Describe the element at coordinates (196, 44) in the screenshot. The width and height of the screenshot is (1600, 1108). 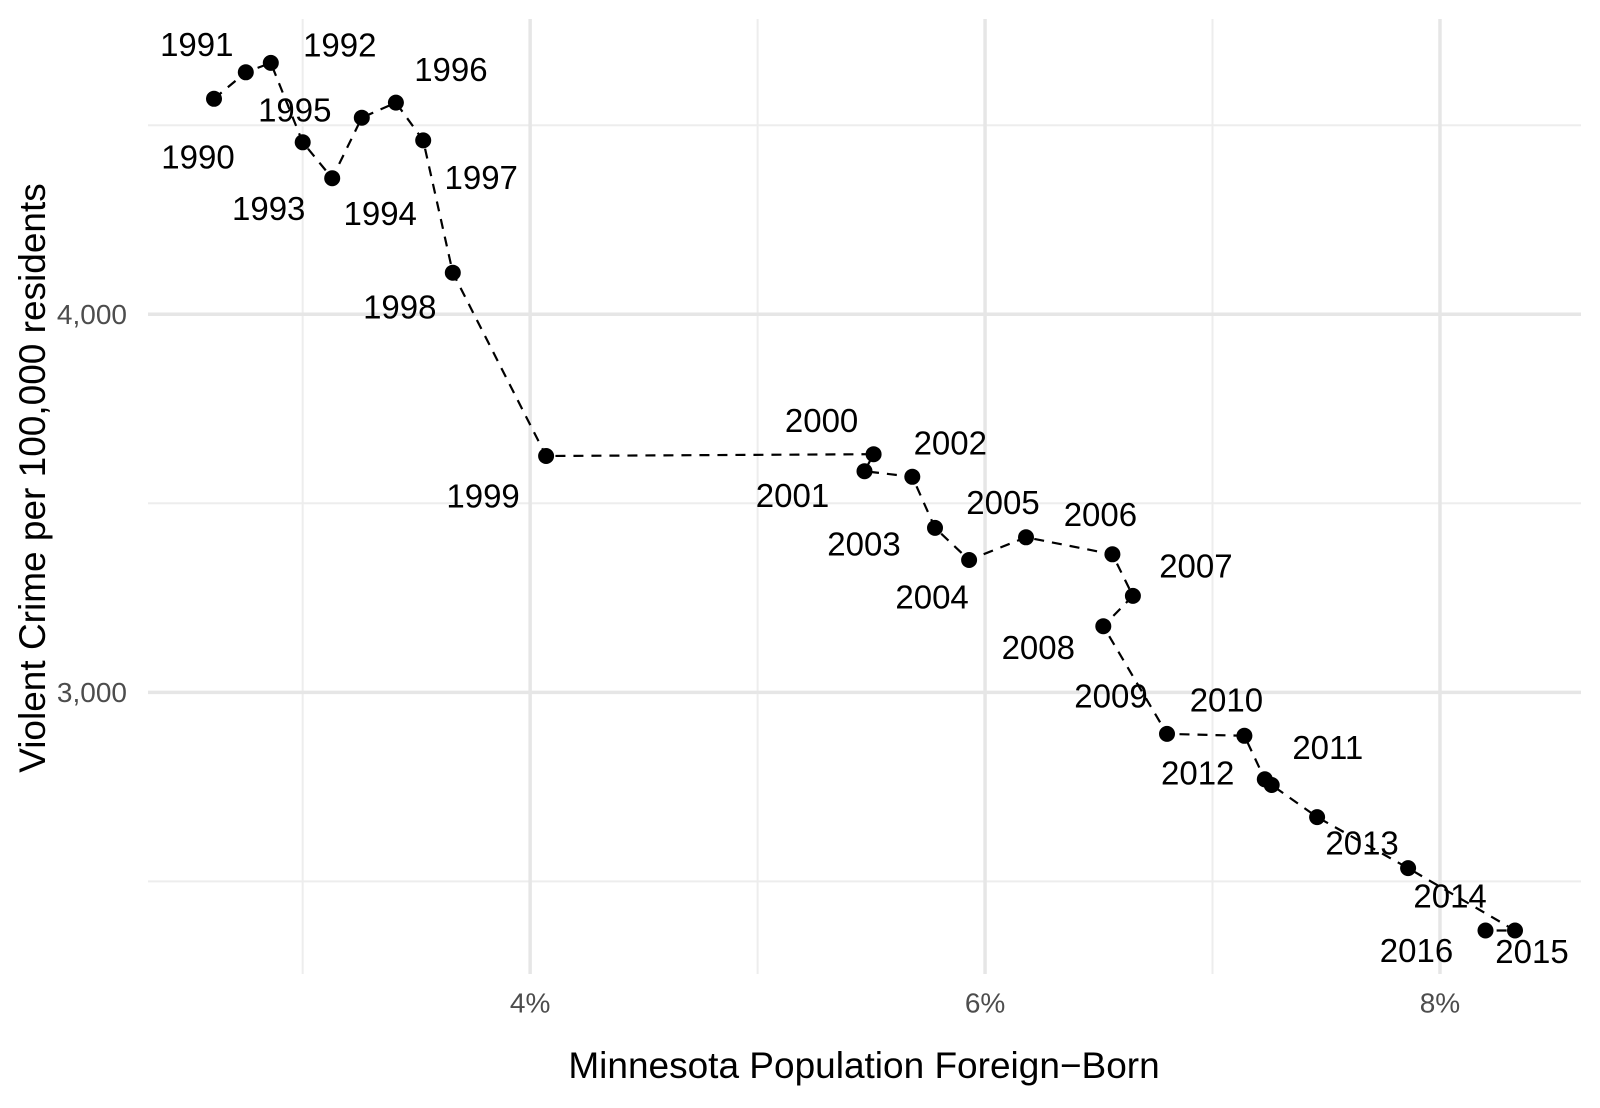
I see `year-label-1991: 1991` at that location.